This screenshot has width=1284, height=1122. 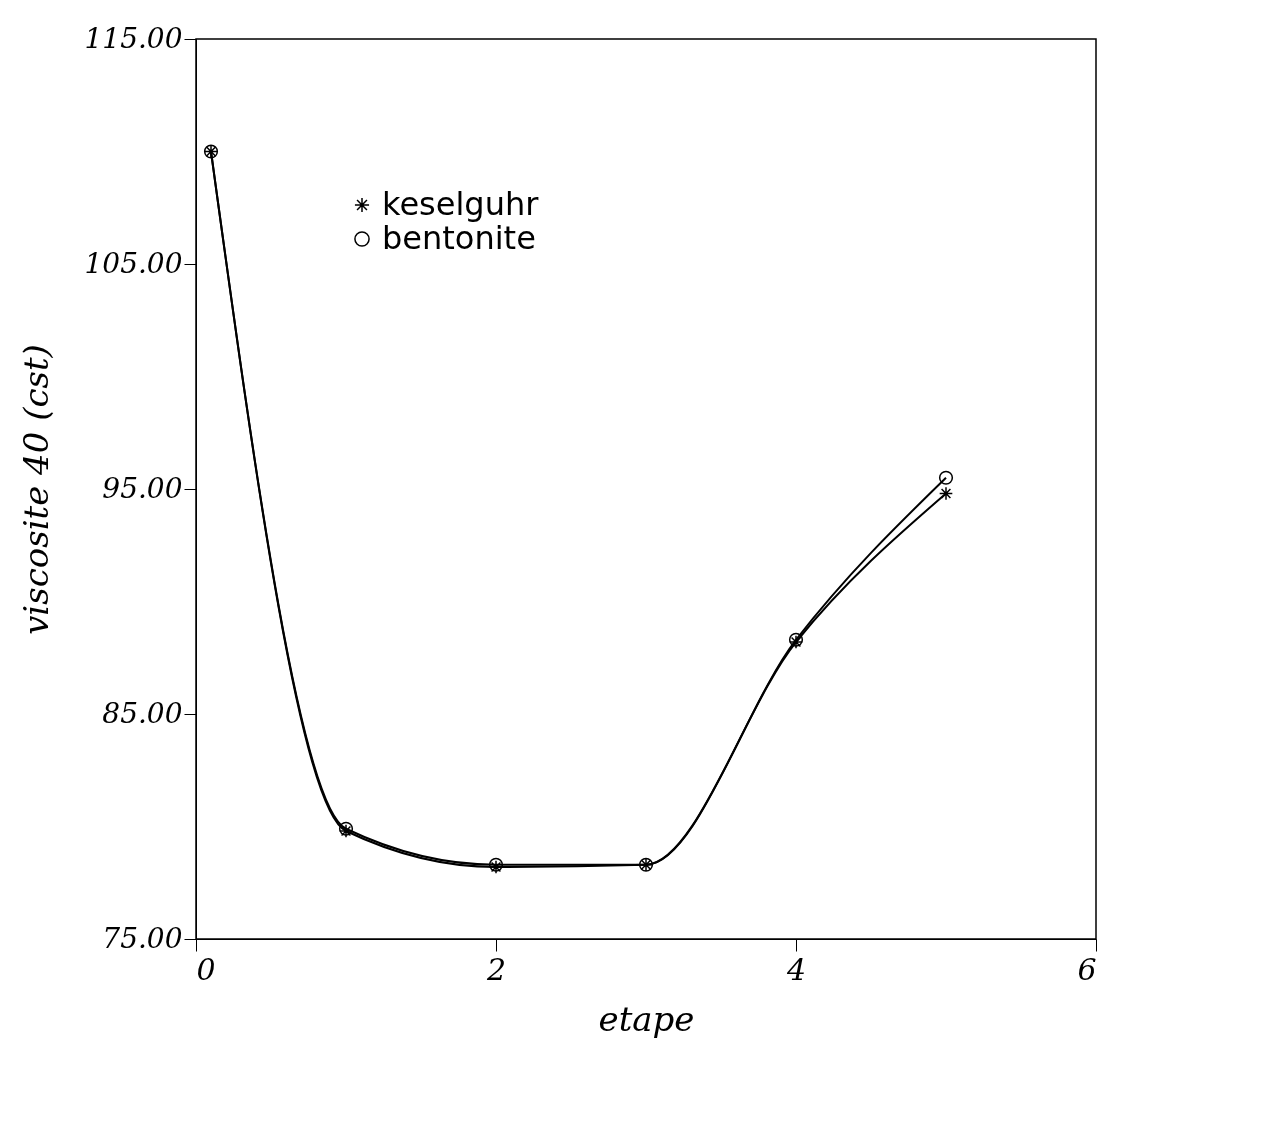 What do you see at coordinates (35, 489) in the screenshot?
I see `y-axis-title: viscosite 40 (cst)` at bounding box center [35, 489].